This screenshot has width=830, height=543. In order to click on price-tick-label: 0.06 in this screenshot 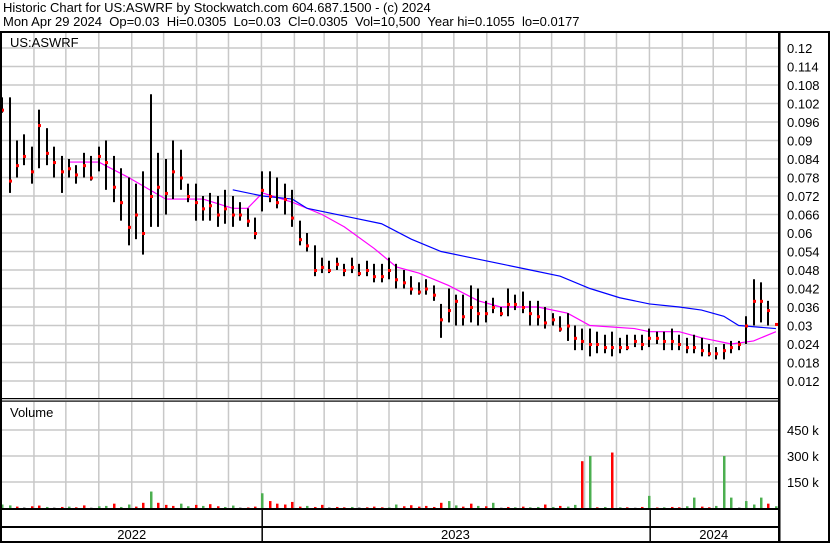, I will do `click(799, 233)`.